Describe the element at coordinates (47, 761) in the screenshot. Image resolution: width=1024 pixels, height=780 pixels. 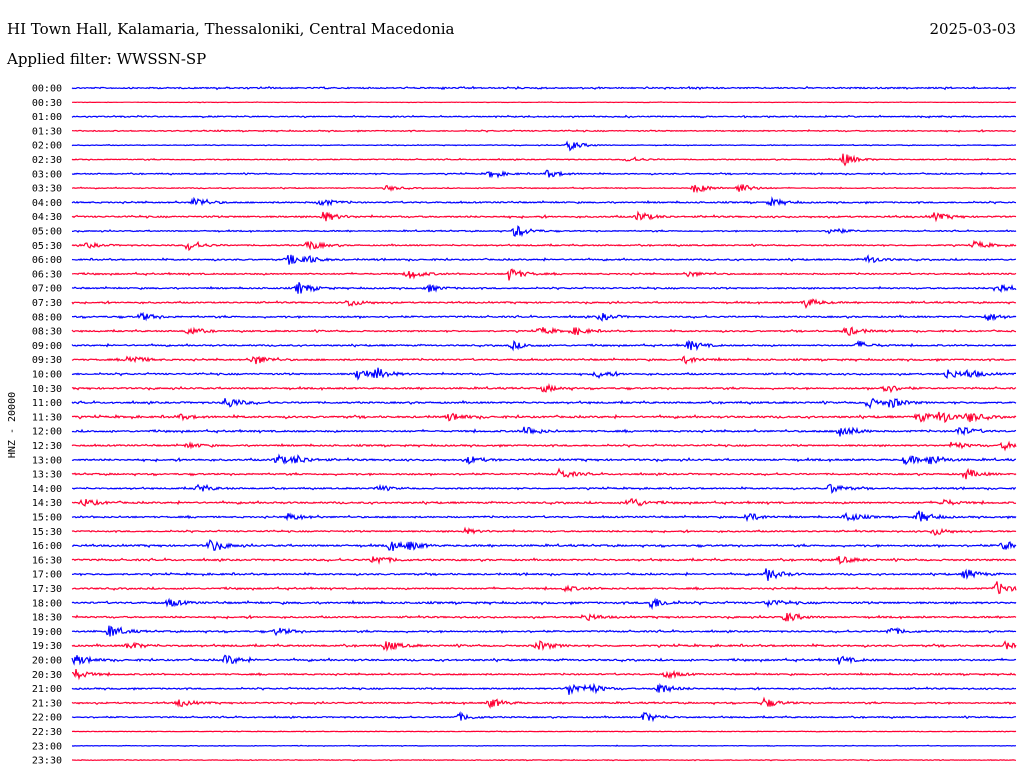
I see `time-label: 23:30` at that location.